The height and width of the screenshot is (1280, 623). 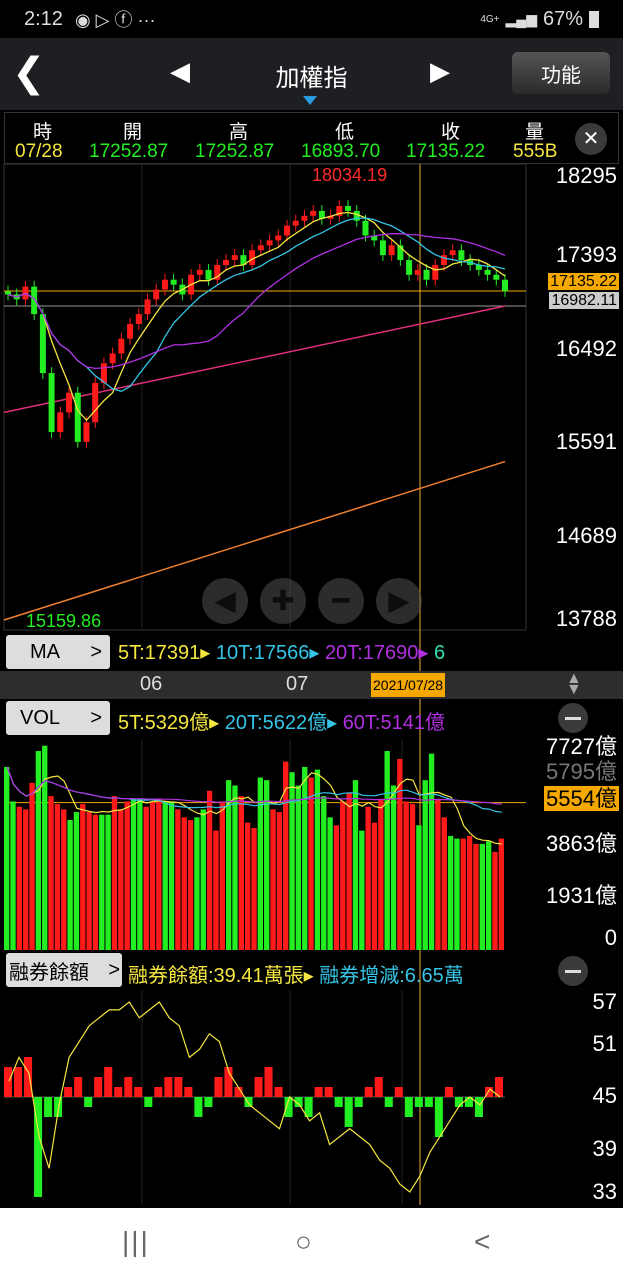 I want to click on header-high: 高, so click(x=239, y=132).